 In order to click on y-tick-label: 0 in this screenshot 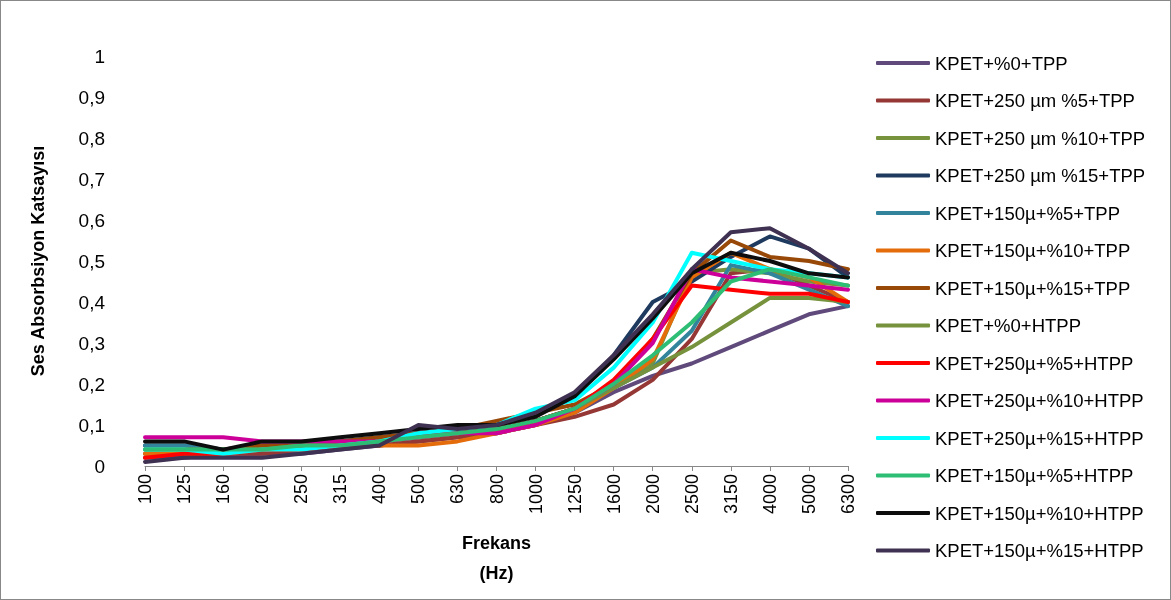, I will do `click(99, 466)`.